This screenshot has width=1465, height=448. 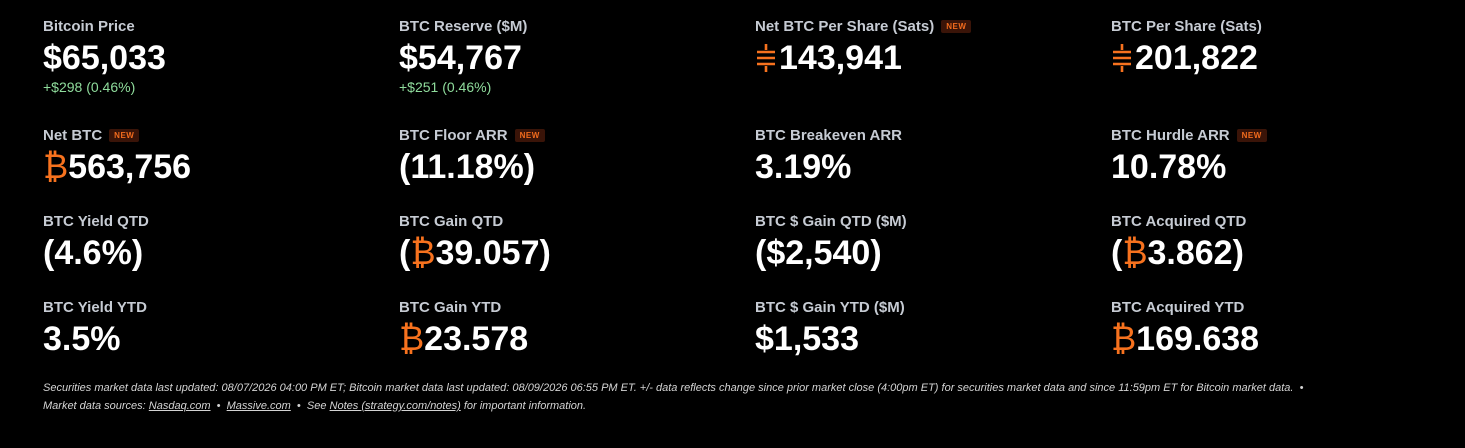 I want to click on metric-value-row: $54,767, so click(x=569, y=58).